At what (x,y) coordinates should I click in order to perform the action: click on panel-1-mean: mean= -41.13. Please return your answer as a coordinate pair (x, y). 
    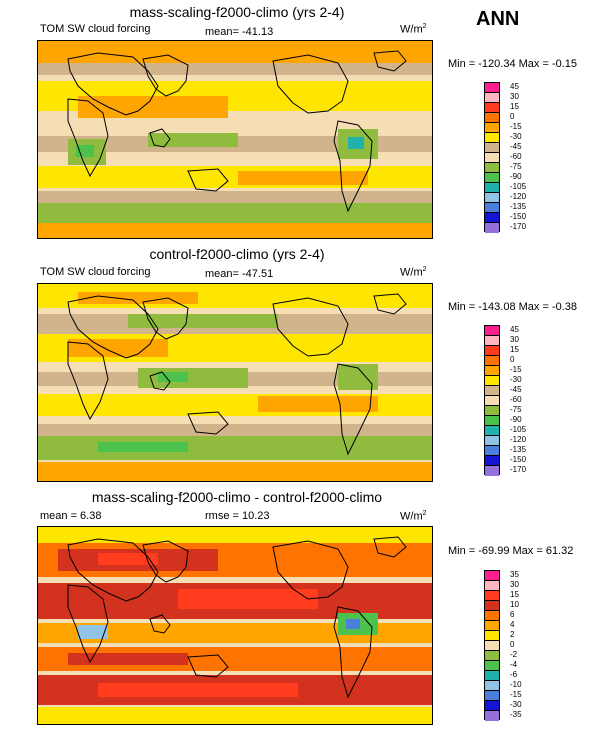
    Looking at the image, I should click on (239, 32).